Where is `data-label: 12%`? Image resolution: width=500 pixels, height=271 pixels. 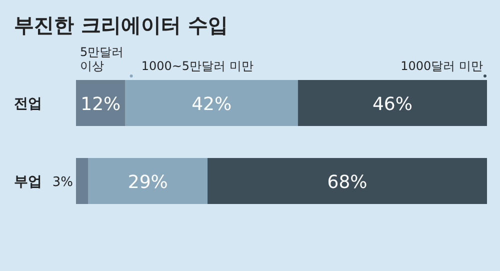
data-label: 12% is located at coordinates (100, 104).